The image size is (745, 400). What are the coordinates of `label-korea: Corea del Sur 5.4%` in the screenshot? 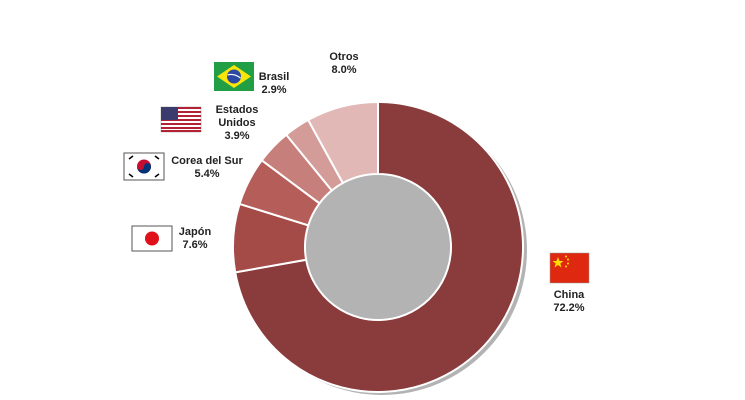 It's located at (207, 168).